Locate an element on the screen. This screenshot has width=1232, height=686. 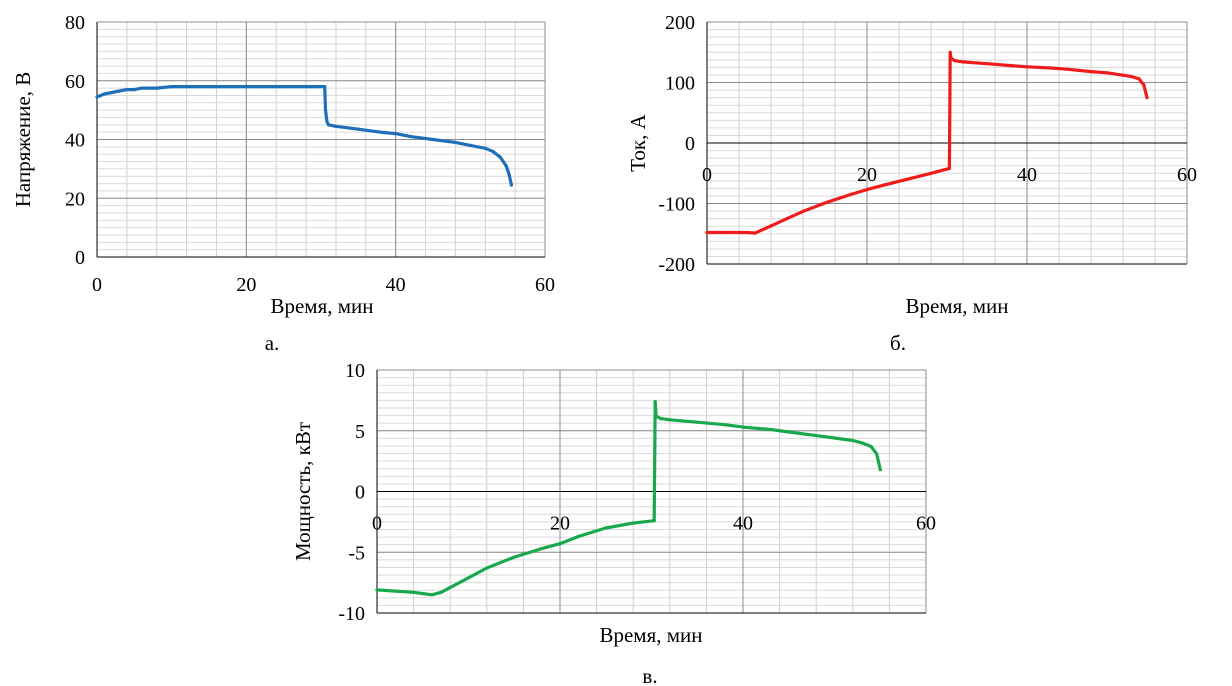
x-tick-label: 20 is located at coordinates (560, 524).